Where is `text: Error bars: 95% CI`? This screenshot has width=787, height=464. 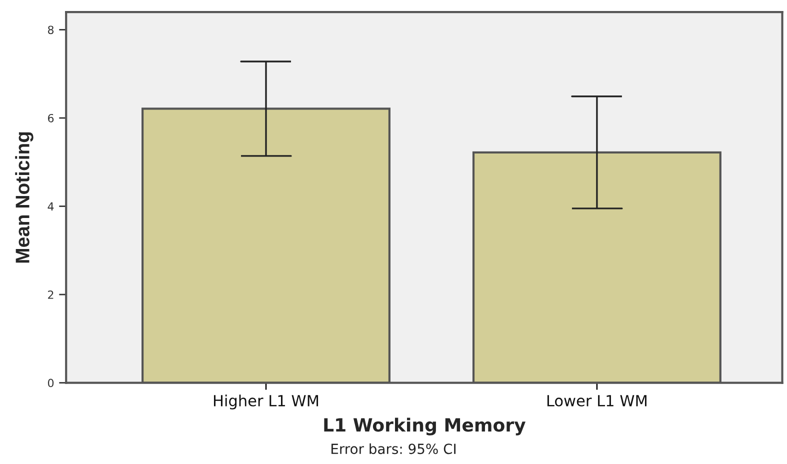 text: Error bars: 95% CI is located at coordinates (394, 448).